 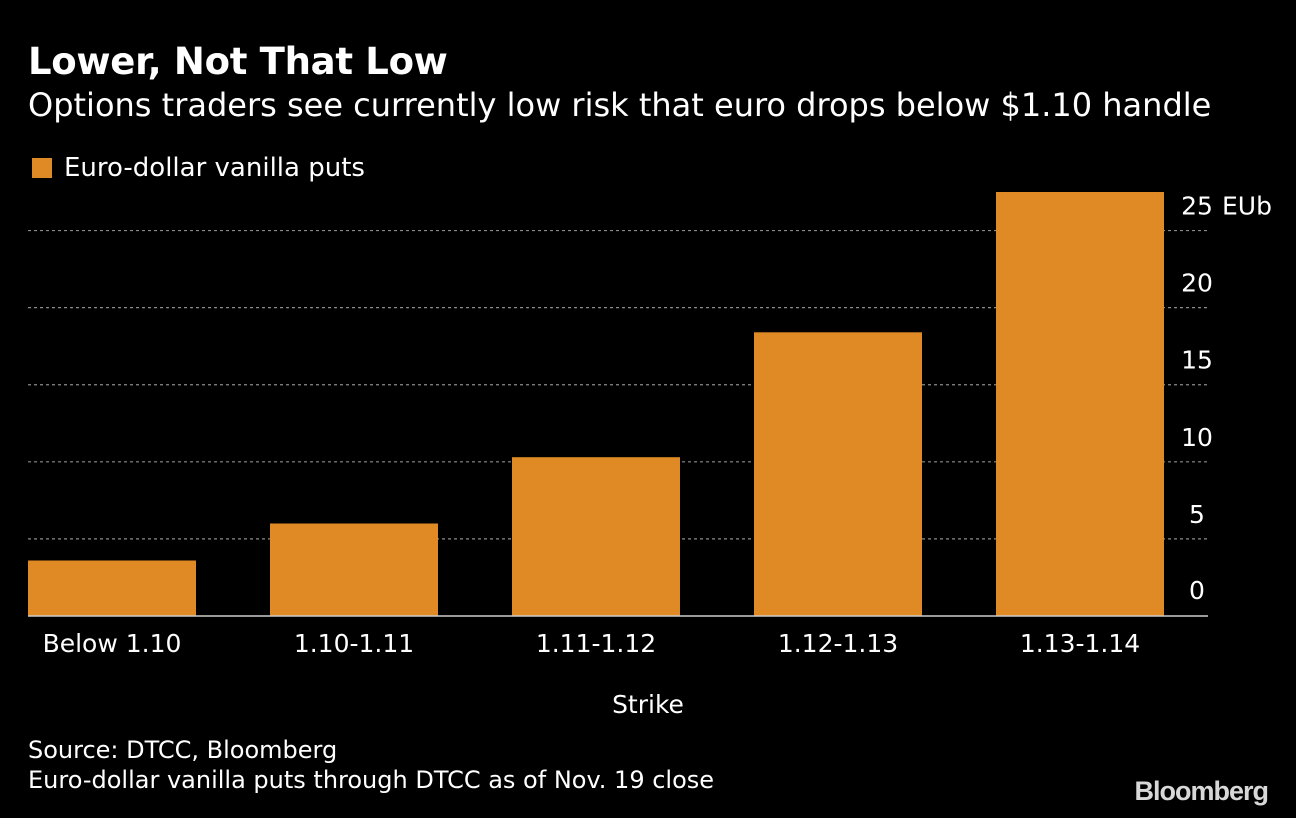 I want to click on y-unit-label: EUb, so click(x=1247, y=206).